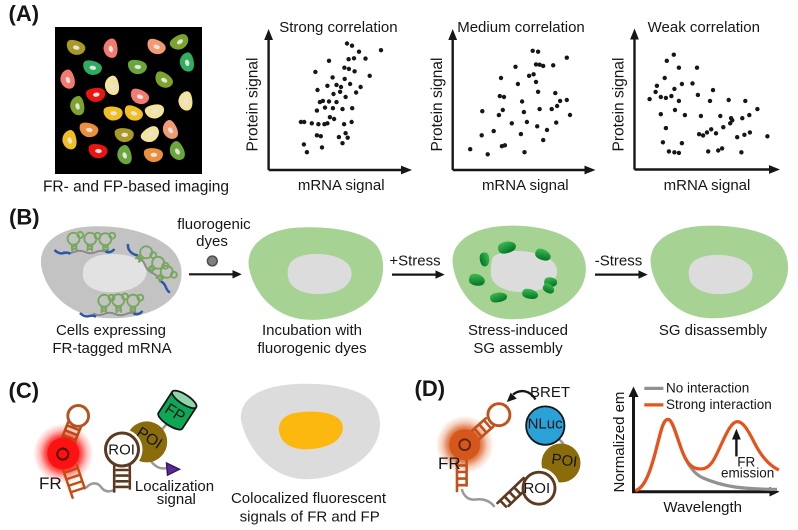 This screenshot has width=798, height=530. I want to click on svg-text: Strong interaction, so click(719, 404).